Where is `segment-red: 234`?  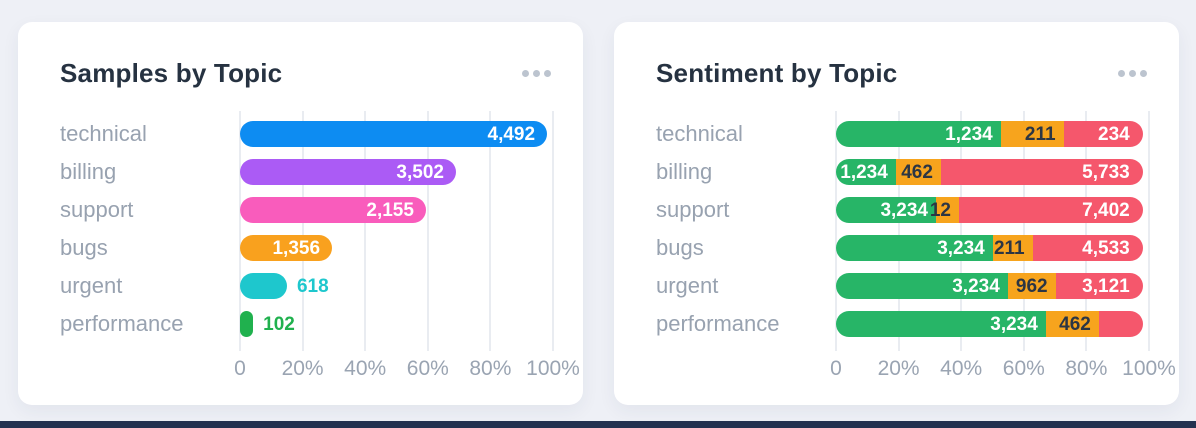
segment-red: 234 is located at coordinates (1103, 134).